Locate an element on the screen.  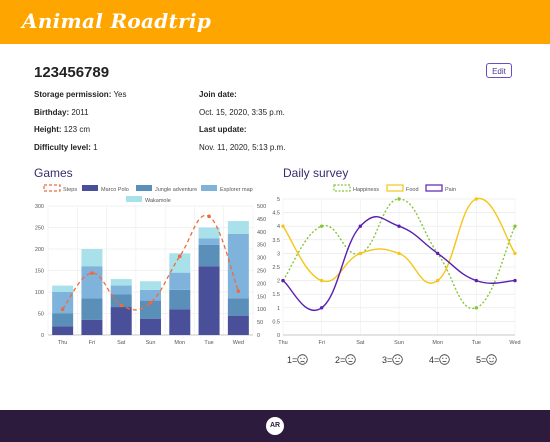
x-tick-label: Thu is located at coordinates (62, 343).